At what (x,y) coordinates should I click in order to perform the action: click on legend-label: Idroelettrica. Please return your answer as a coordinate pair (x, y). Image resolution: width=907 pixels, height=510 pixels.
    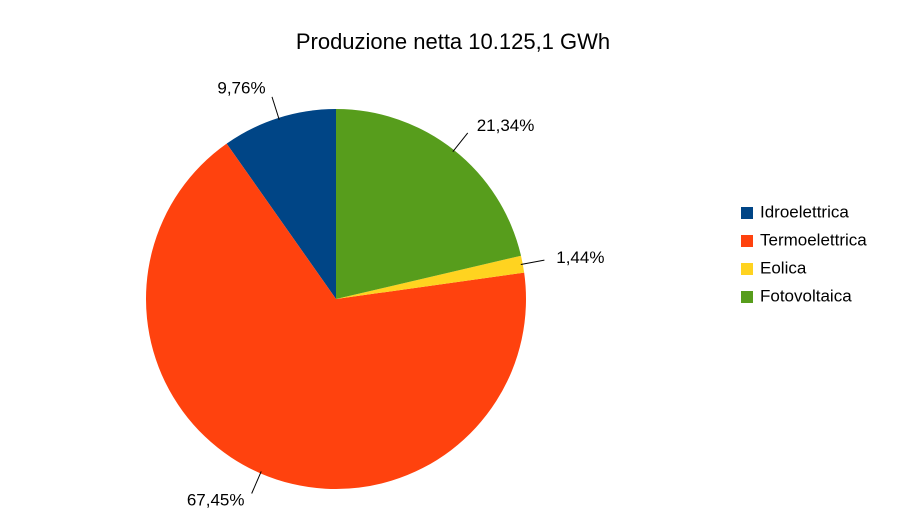
    Looking at the image, I should click on (804, 211).